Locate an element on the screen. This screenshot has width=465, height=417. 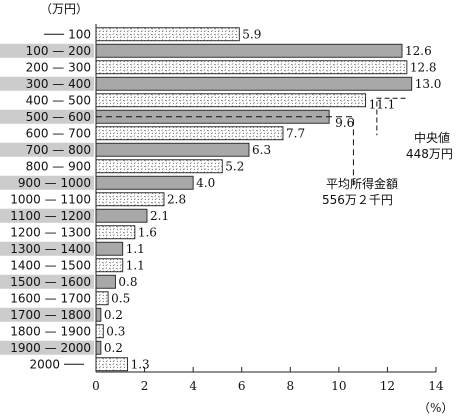
value-label: 12.8 is located at coordinates (423, 67).